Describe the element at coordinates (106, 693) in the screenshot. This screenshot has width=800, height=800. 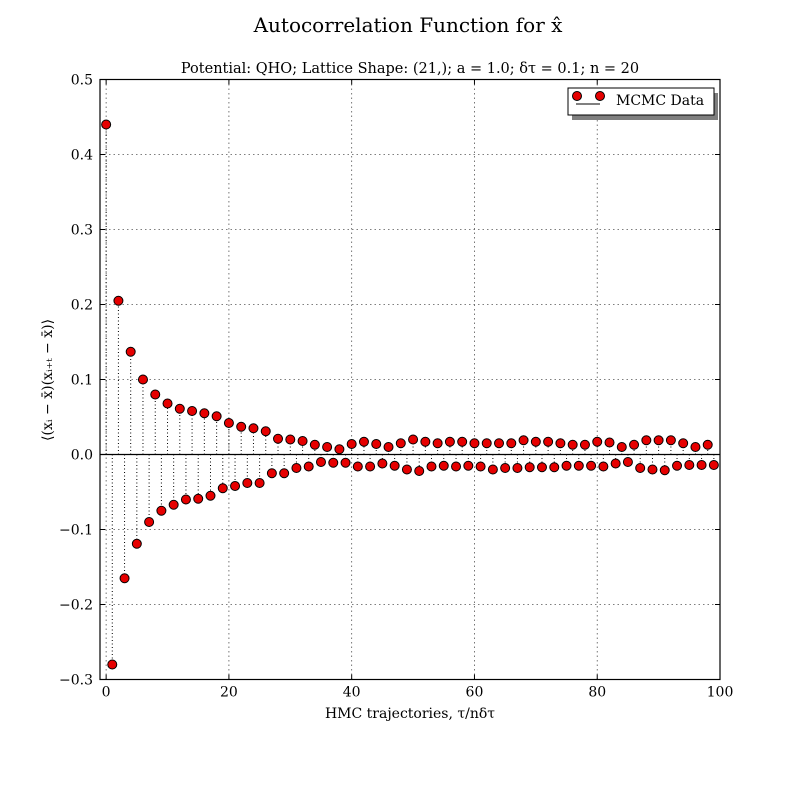
I see `x-tick-label: 0` at that location.